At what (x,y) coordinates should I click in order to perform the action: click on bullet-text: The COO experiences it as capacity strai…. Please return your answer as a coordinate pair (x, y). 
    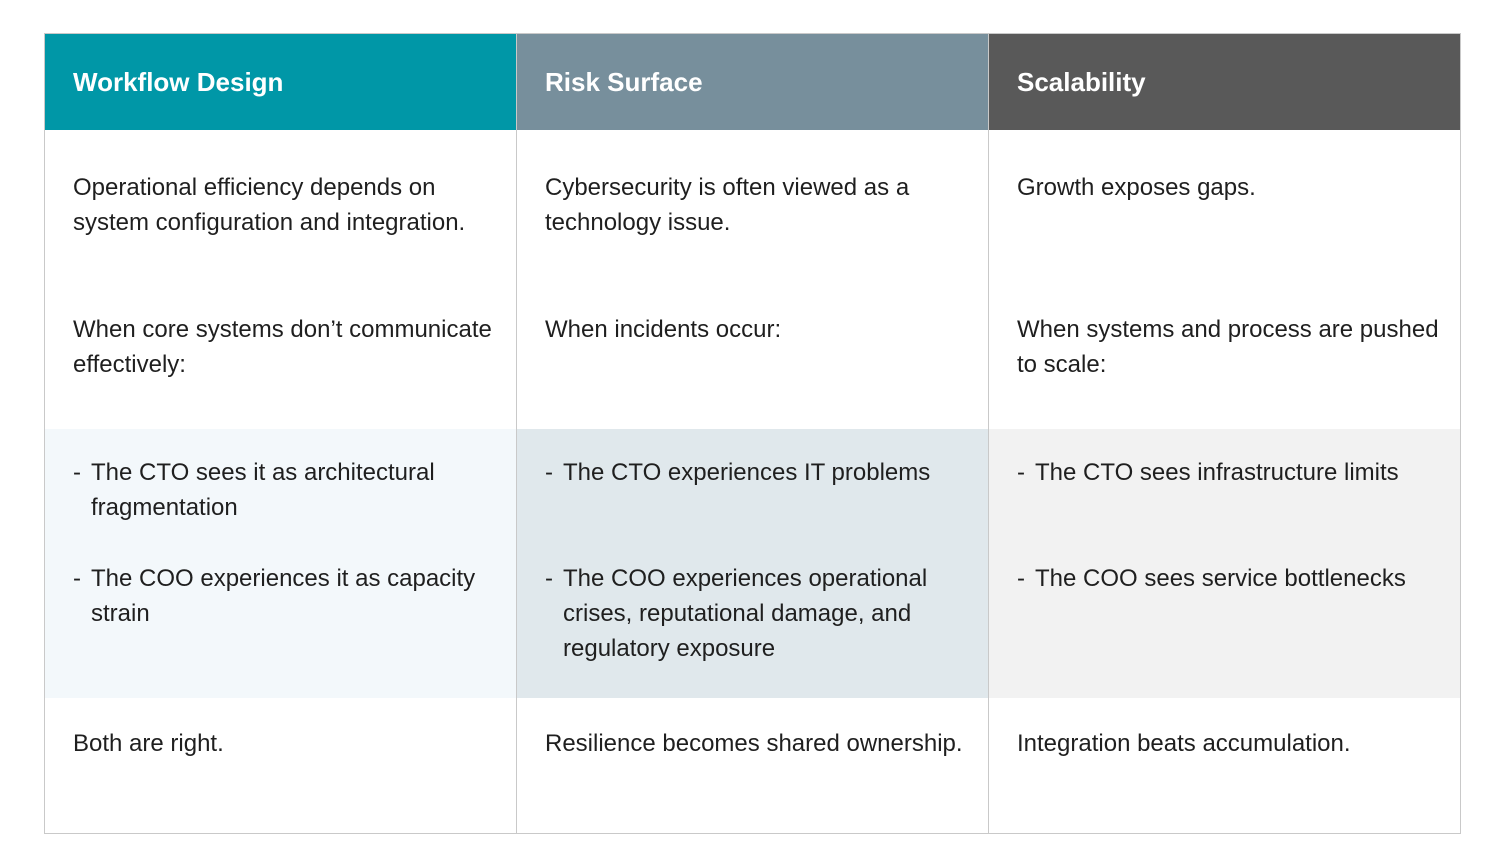
    Looking at the image, I should click on (283, 596).